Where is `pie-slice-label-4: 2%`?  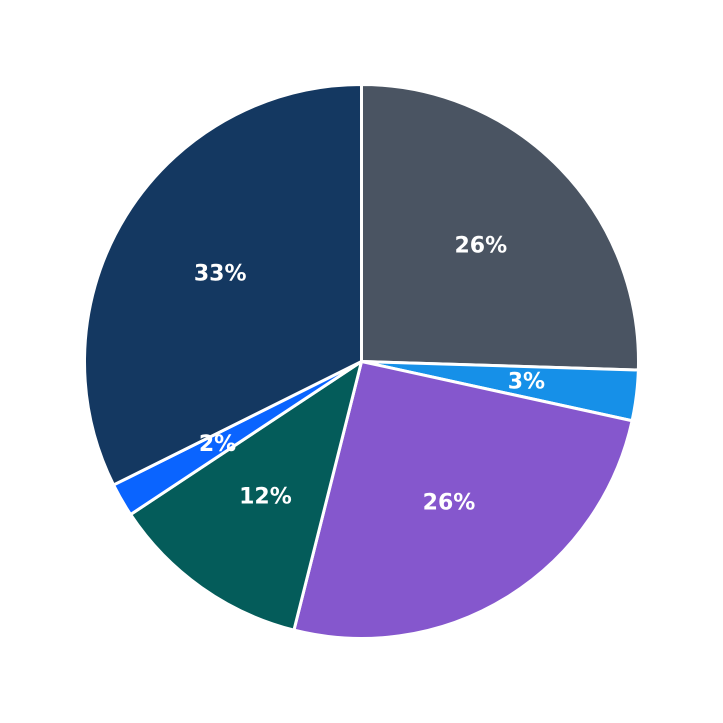 pie-slice-label-4: 2% is located at coordinates (217, 444).